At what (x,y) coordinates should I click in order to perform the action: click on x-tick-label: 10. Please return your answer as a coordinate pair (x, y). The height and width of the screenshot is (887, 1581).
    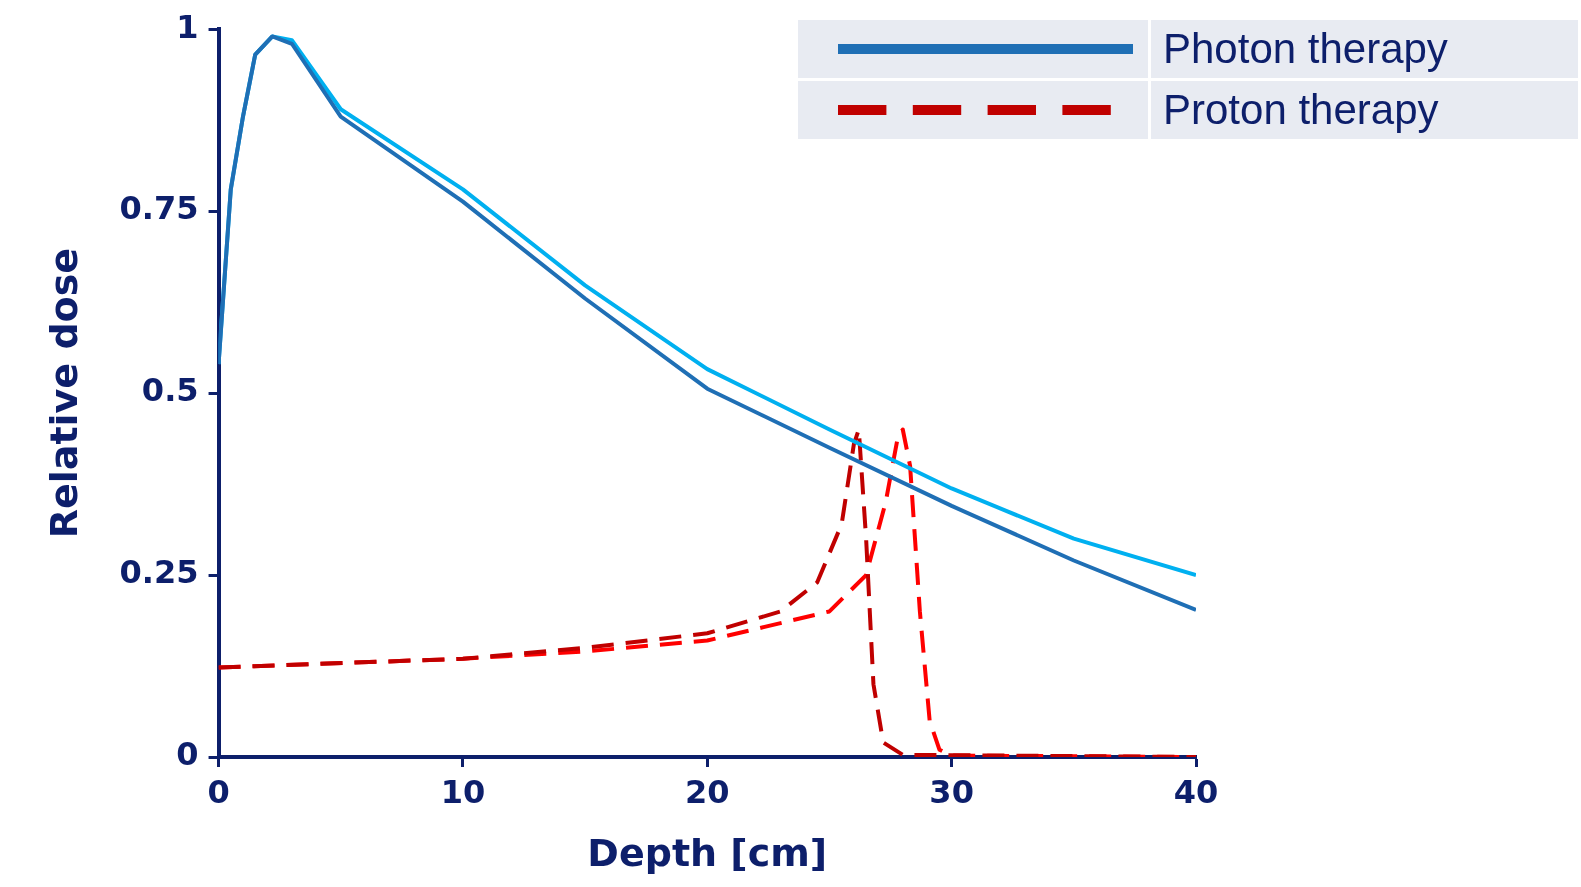
    Looking at the image, I should click on (463, 791).